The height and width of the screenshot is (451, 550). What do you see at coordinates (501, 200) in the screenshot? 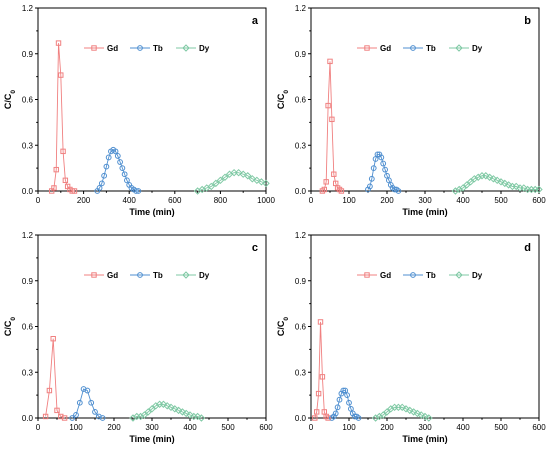
I see `x-tick-label: 500` at bounding box center [501, 200].